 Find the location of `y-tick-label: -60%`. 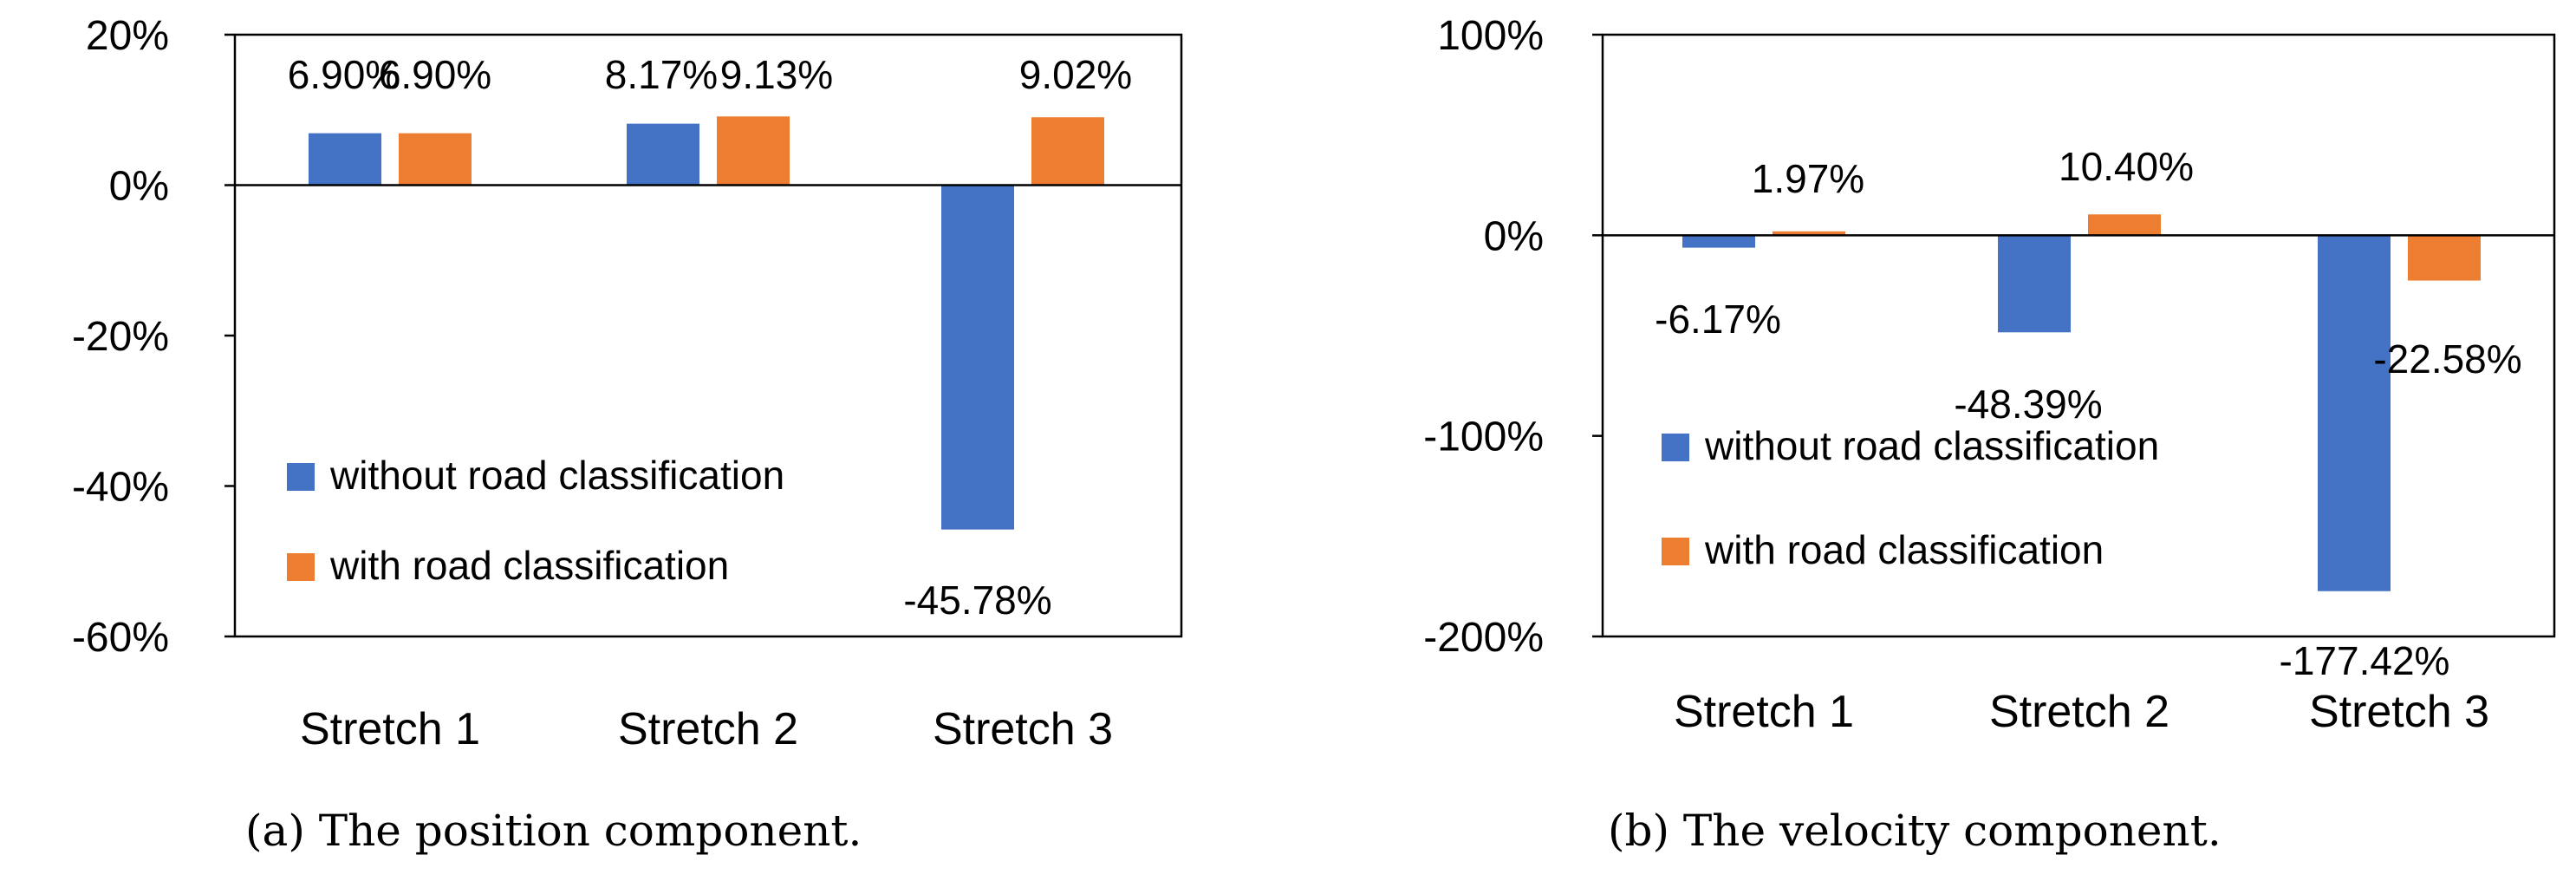

y-tick-label: -60% is located at coordinates (121, 638).